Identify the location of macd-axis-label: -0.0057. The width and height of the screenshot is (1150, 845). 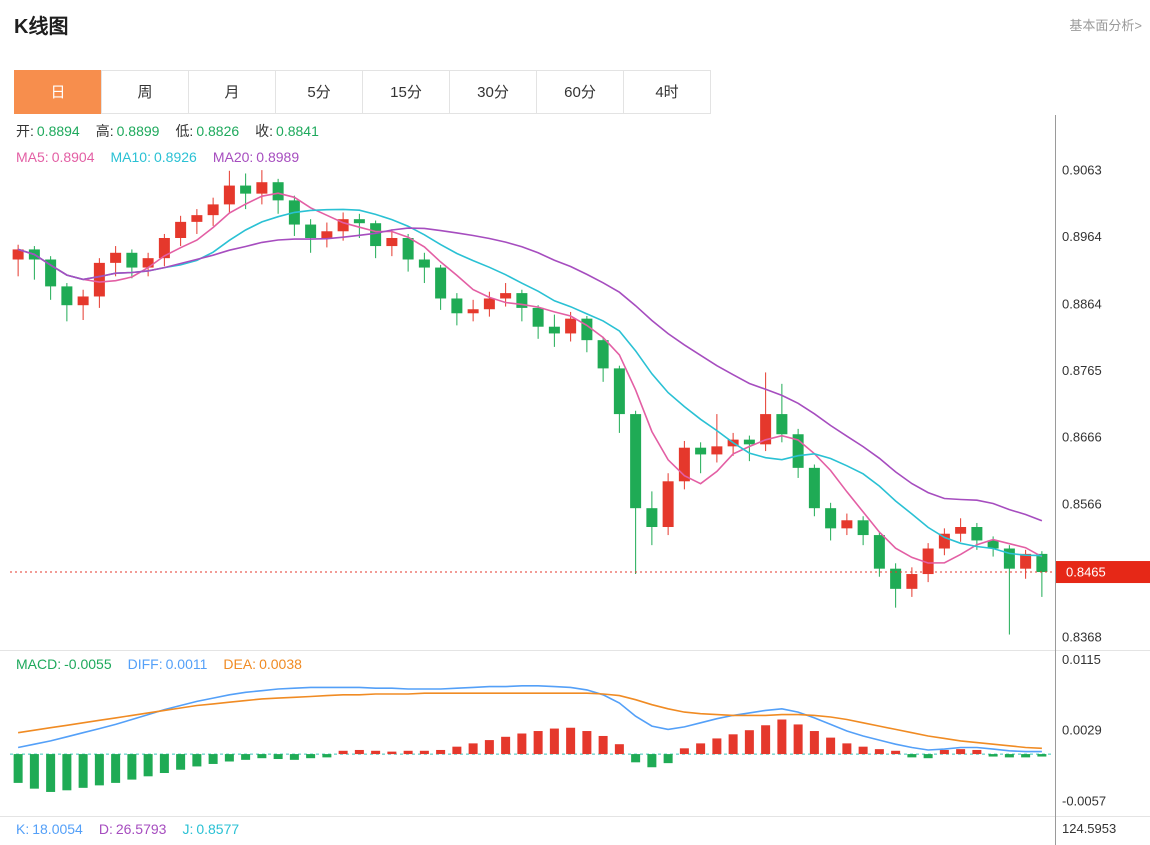
(1084, 801).